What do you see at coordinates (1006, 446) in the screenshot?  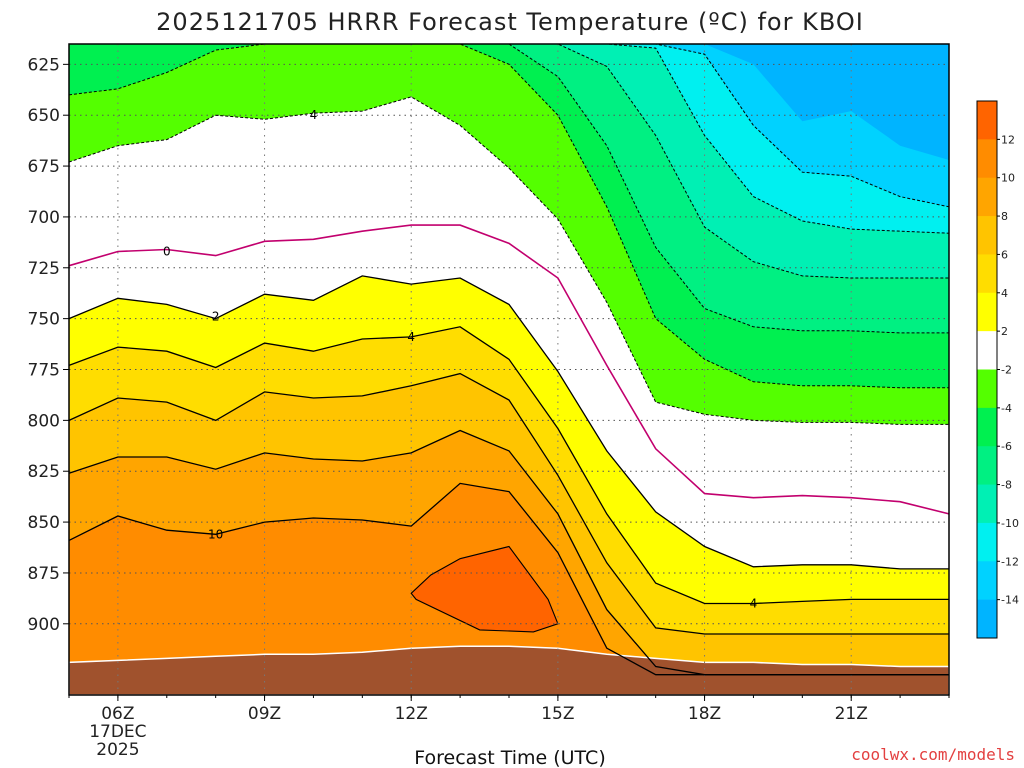 I see `colorbar-label: -6` at bounding box center [1006, 446].